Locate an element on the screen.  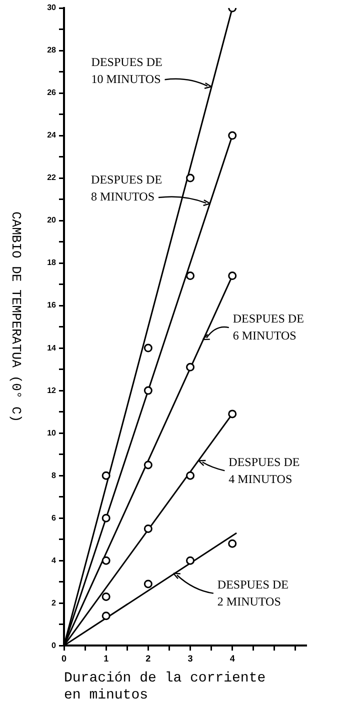
y-tick-label: 22 is located at coordinates (52, 177).